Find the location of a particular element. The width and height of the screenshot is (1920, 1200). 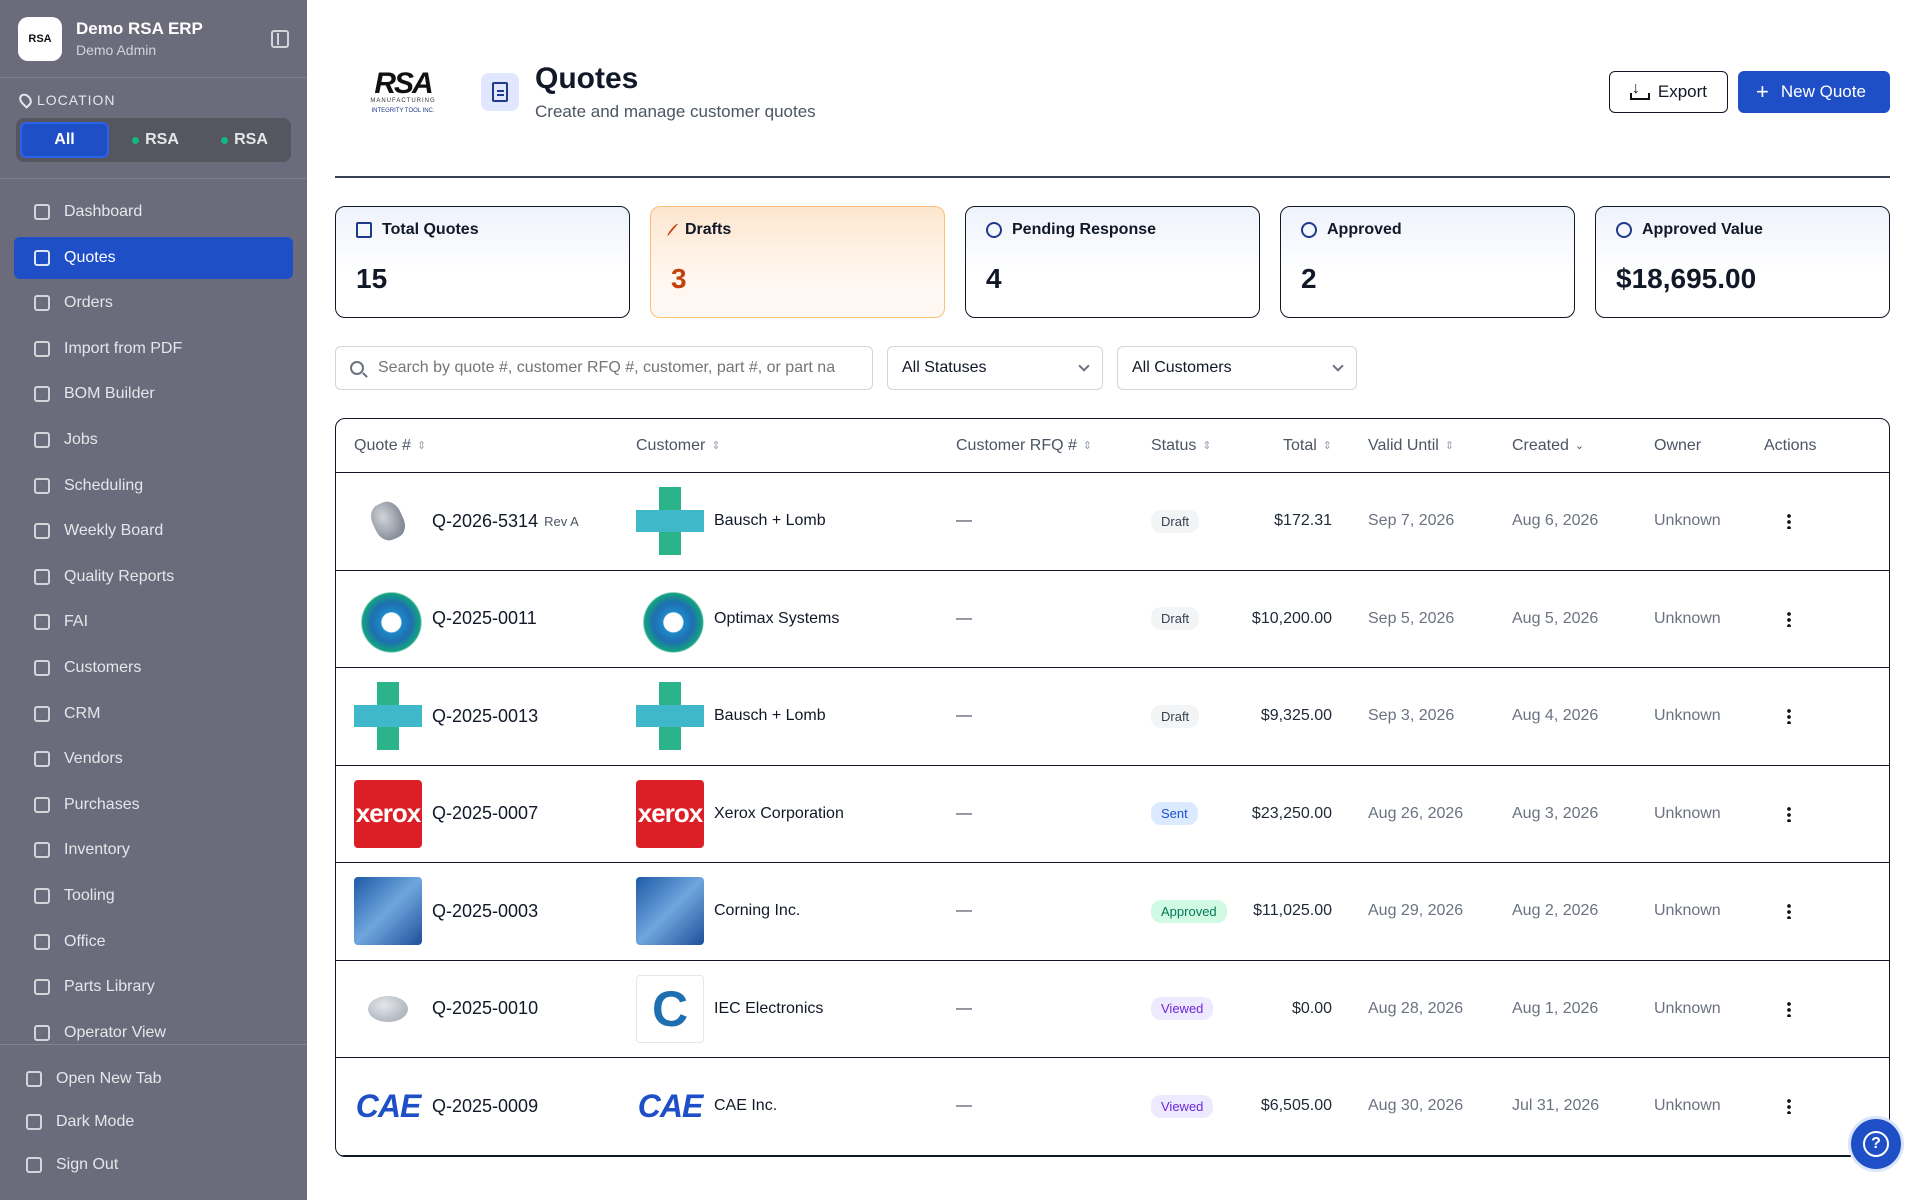

sidebar-item-orders: Orders is located at coordinates (153, 303).